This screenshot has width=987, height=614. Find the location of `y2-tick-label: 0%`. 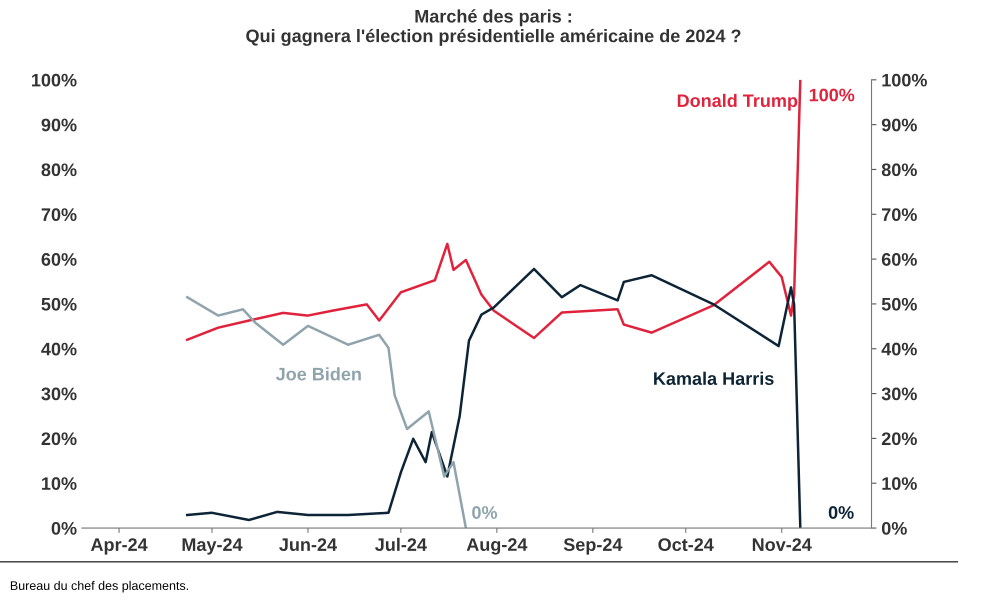

y2-tick-label: 0% is located at coordinates (64, 528).